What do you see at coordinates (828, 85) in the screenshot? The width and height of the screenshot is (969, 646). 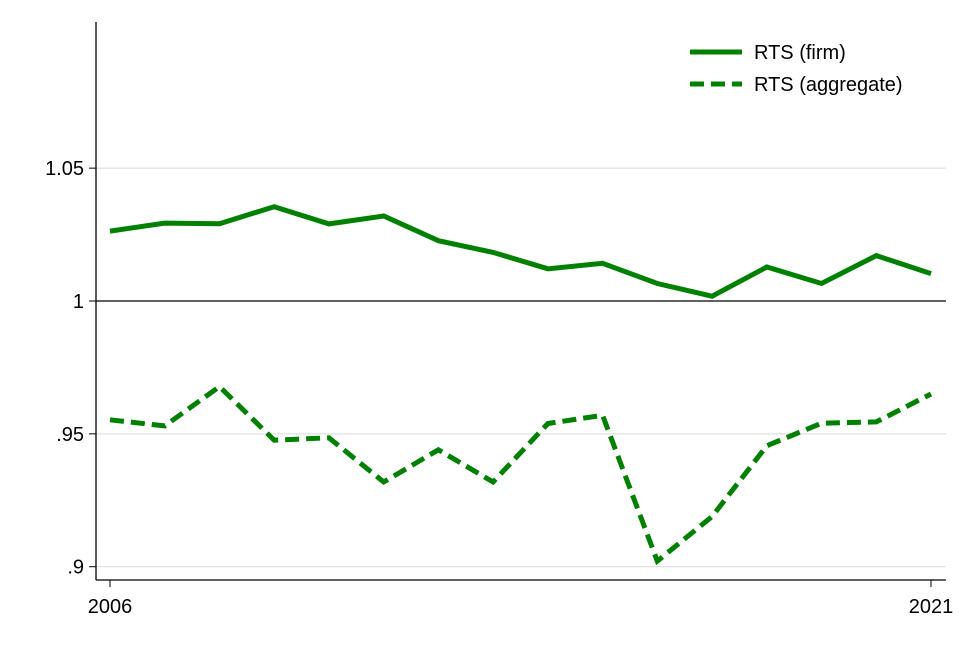 I see `legend-label-aggregate: RTS (aggregate)` at bounding box center [828, 85].